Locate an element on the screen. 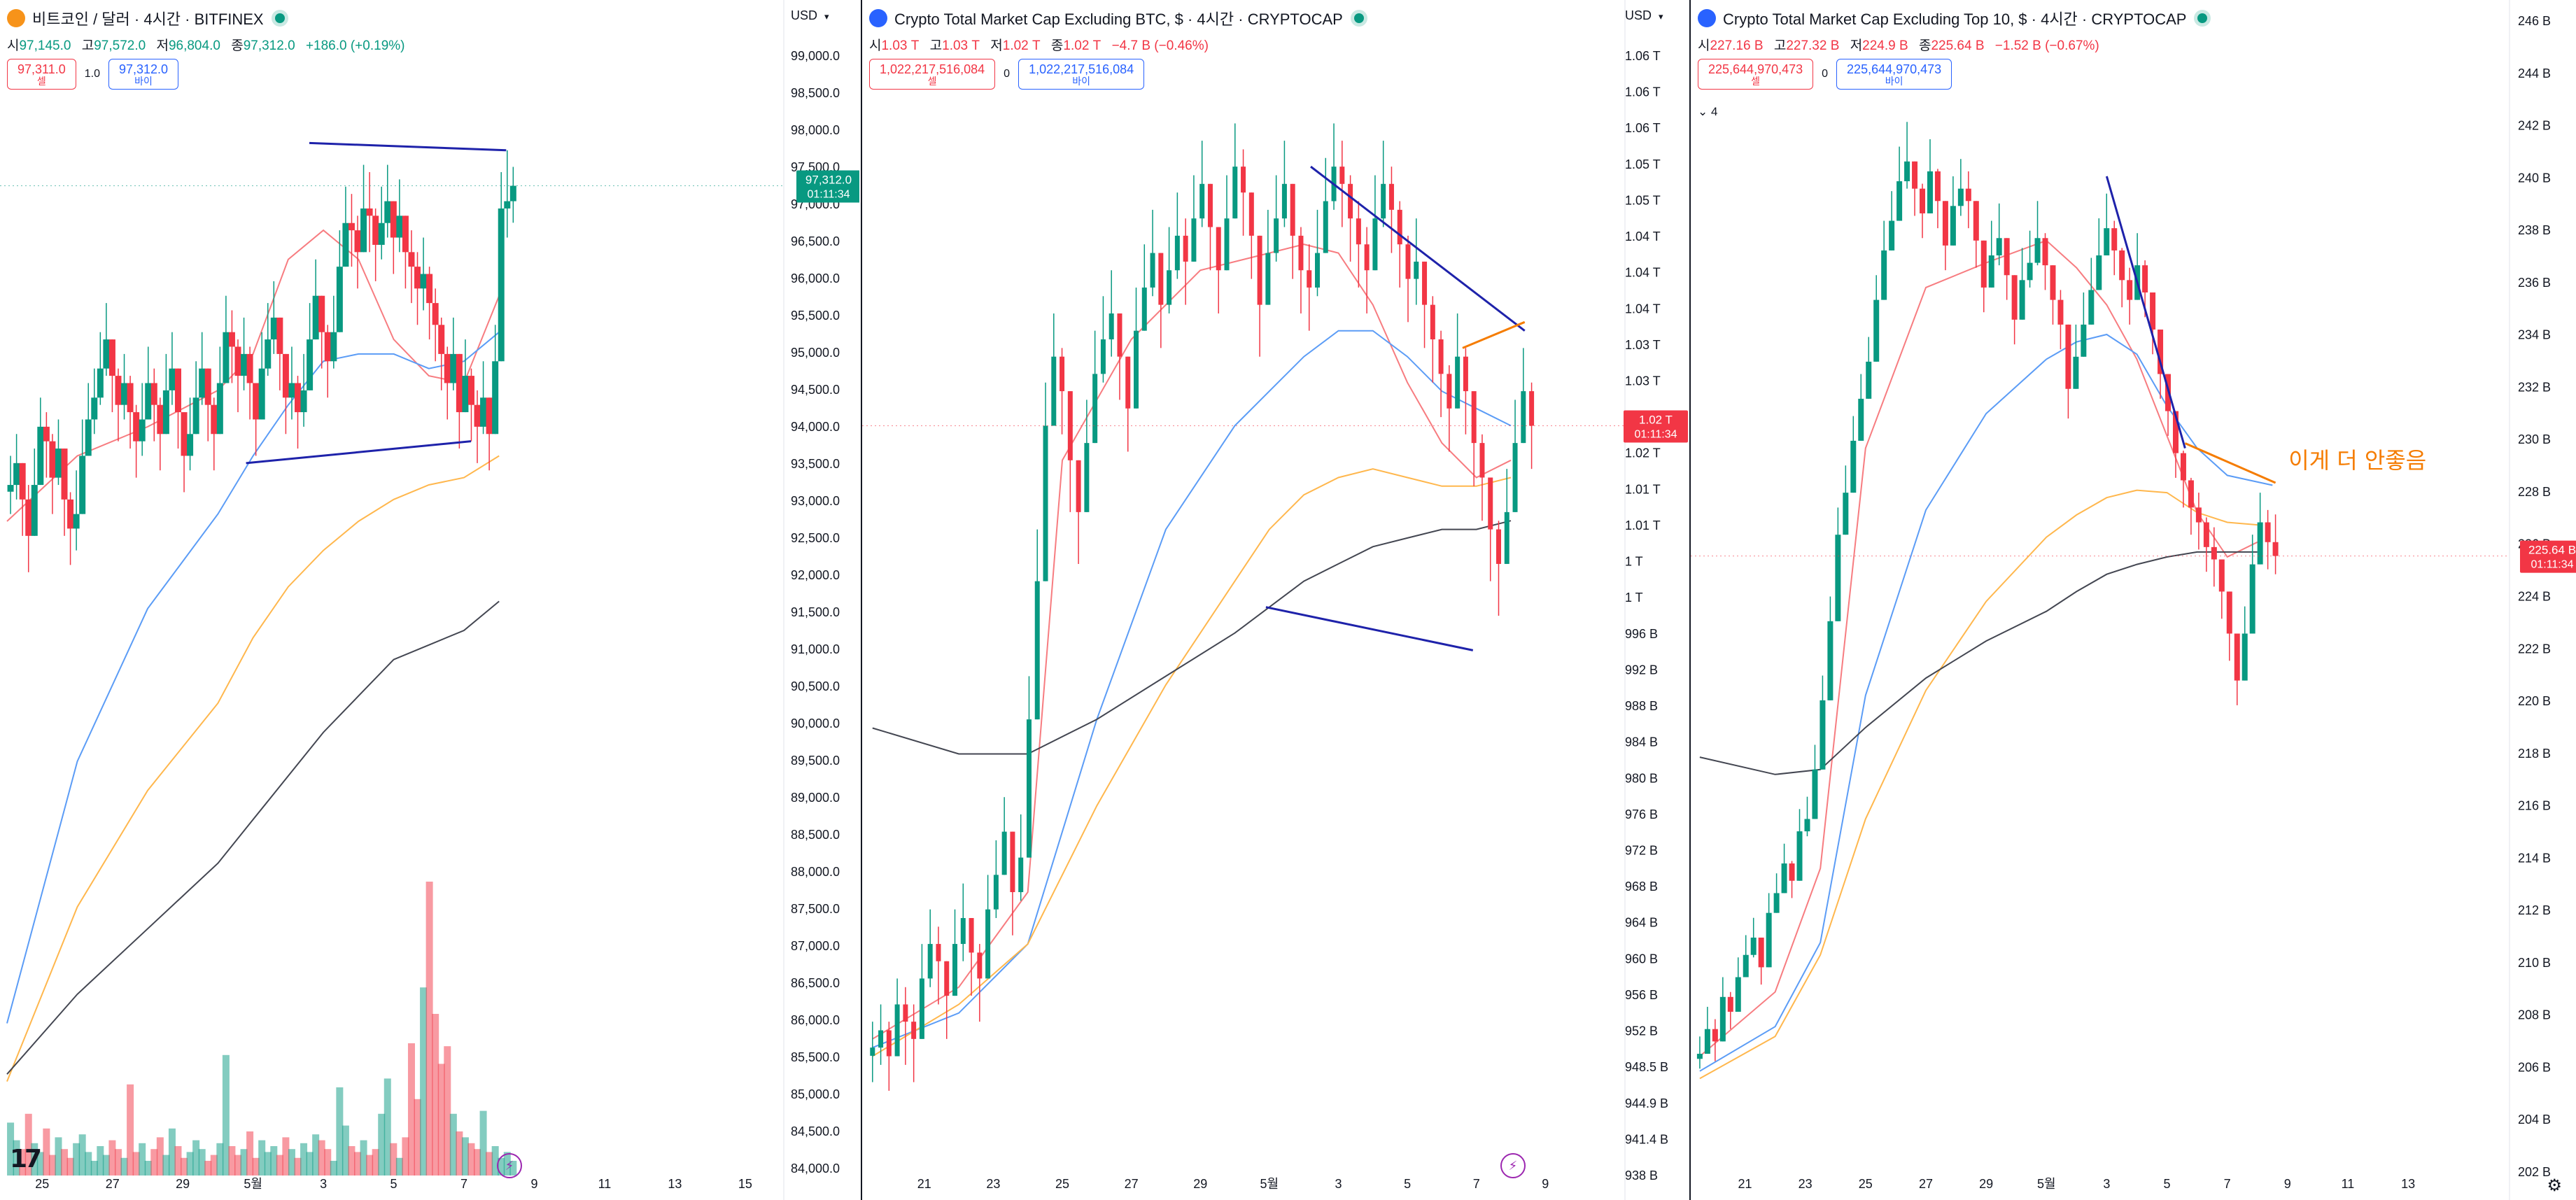  y-tick-label: 968 B is located at coordinates (1641, 887).